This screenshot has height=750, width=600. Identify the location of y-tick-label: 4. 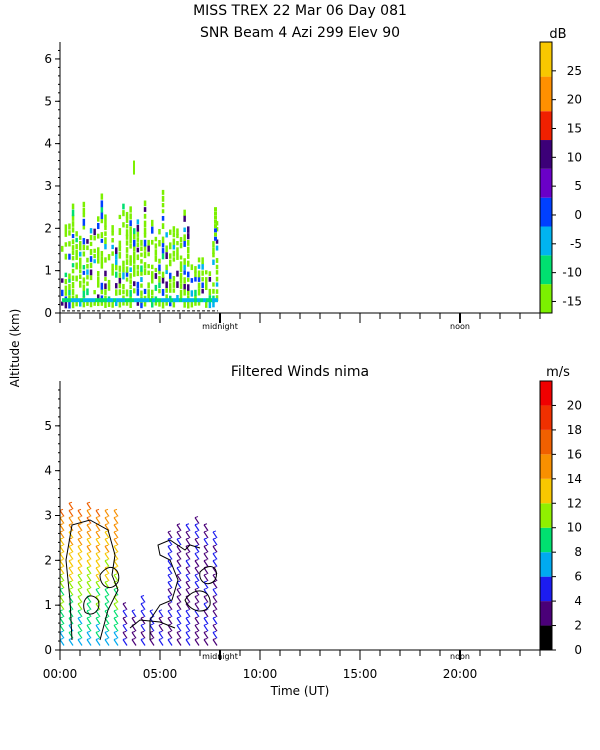
(48, 144).